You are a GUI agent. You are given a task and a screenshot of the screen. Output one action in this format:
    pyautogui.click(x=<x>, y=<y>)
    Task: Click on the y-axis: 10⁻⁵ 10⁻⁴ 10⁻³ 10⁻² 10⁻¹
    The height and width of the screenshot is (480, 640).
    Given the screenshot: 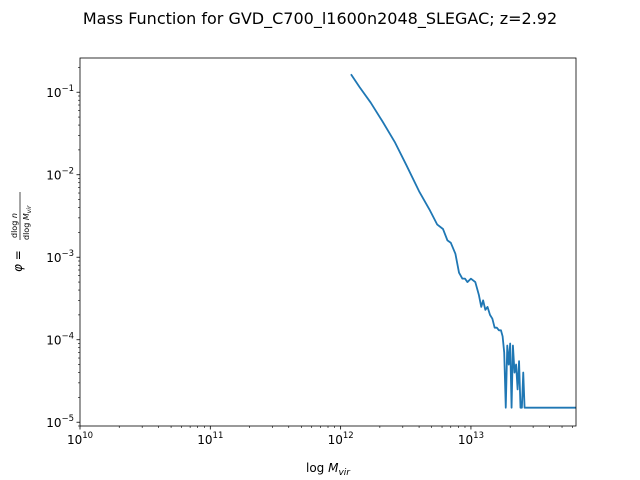 What is the action you would take?
    pyautogui.click(x=63, y=248)
    